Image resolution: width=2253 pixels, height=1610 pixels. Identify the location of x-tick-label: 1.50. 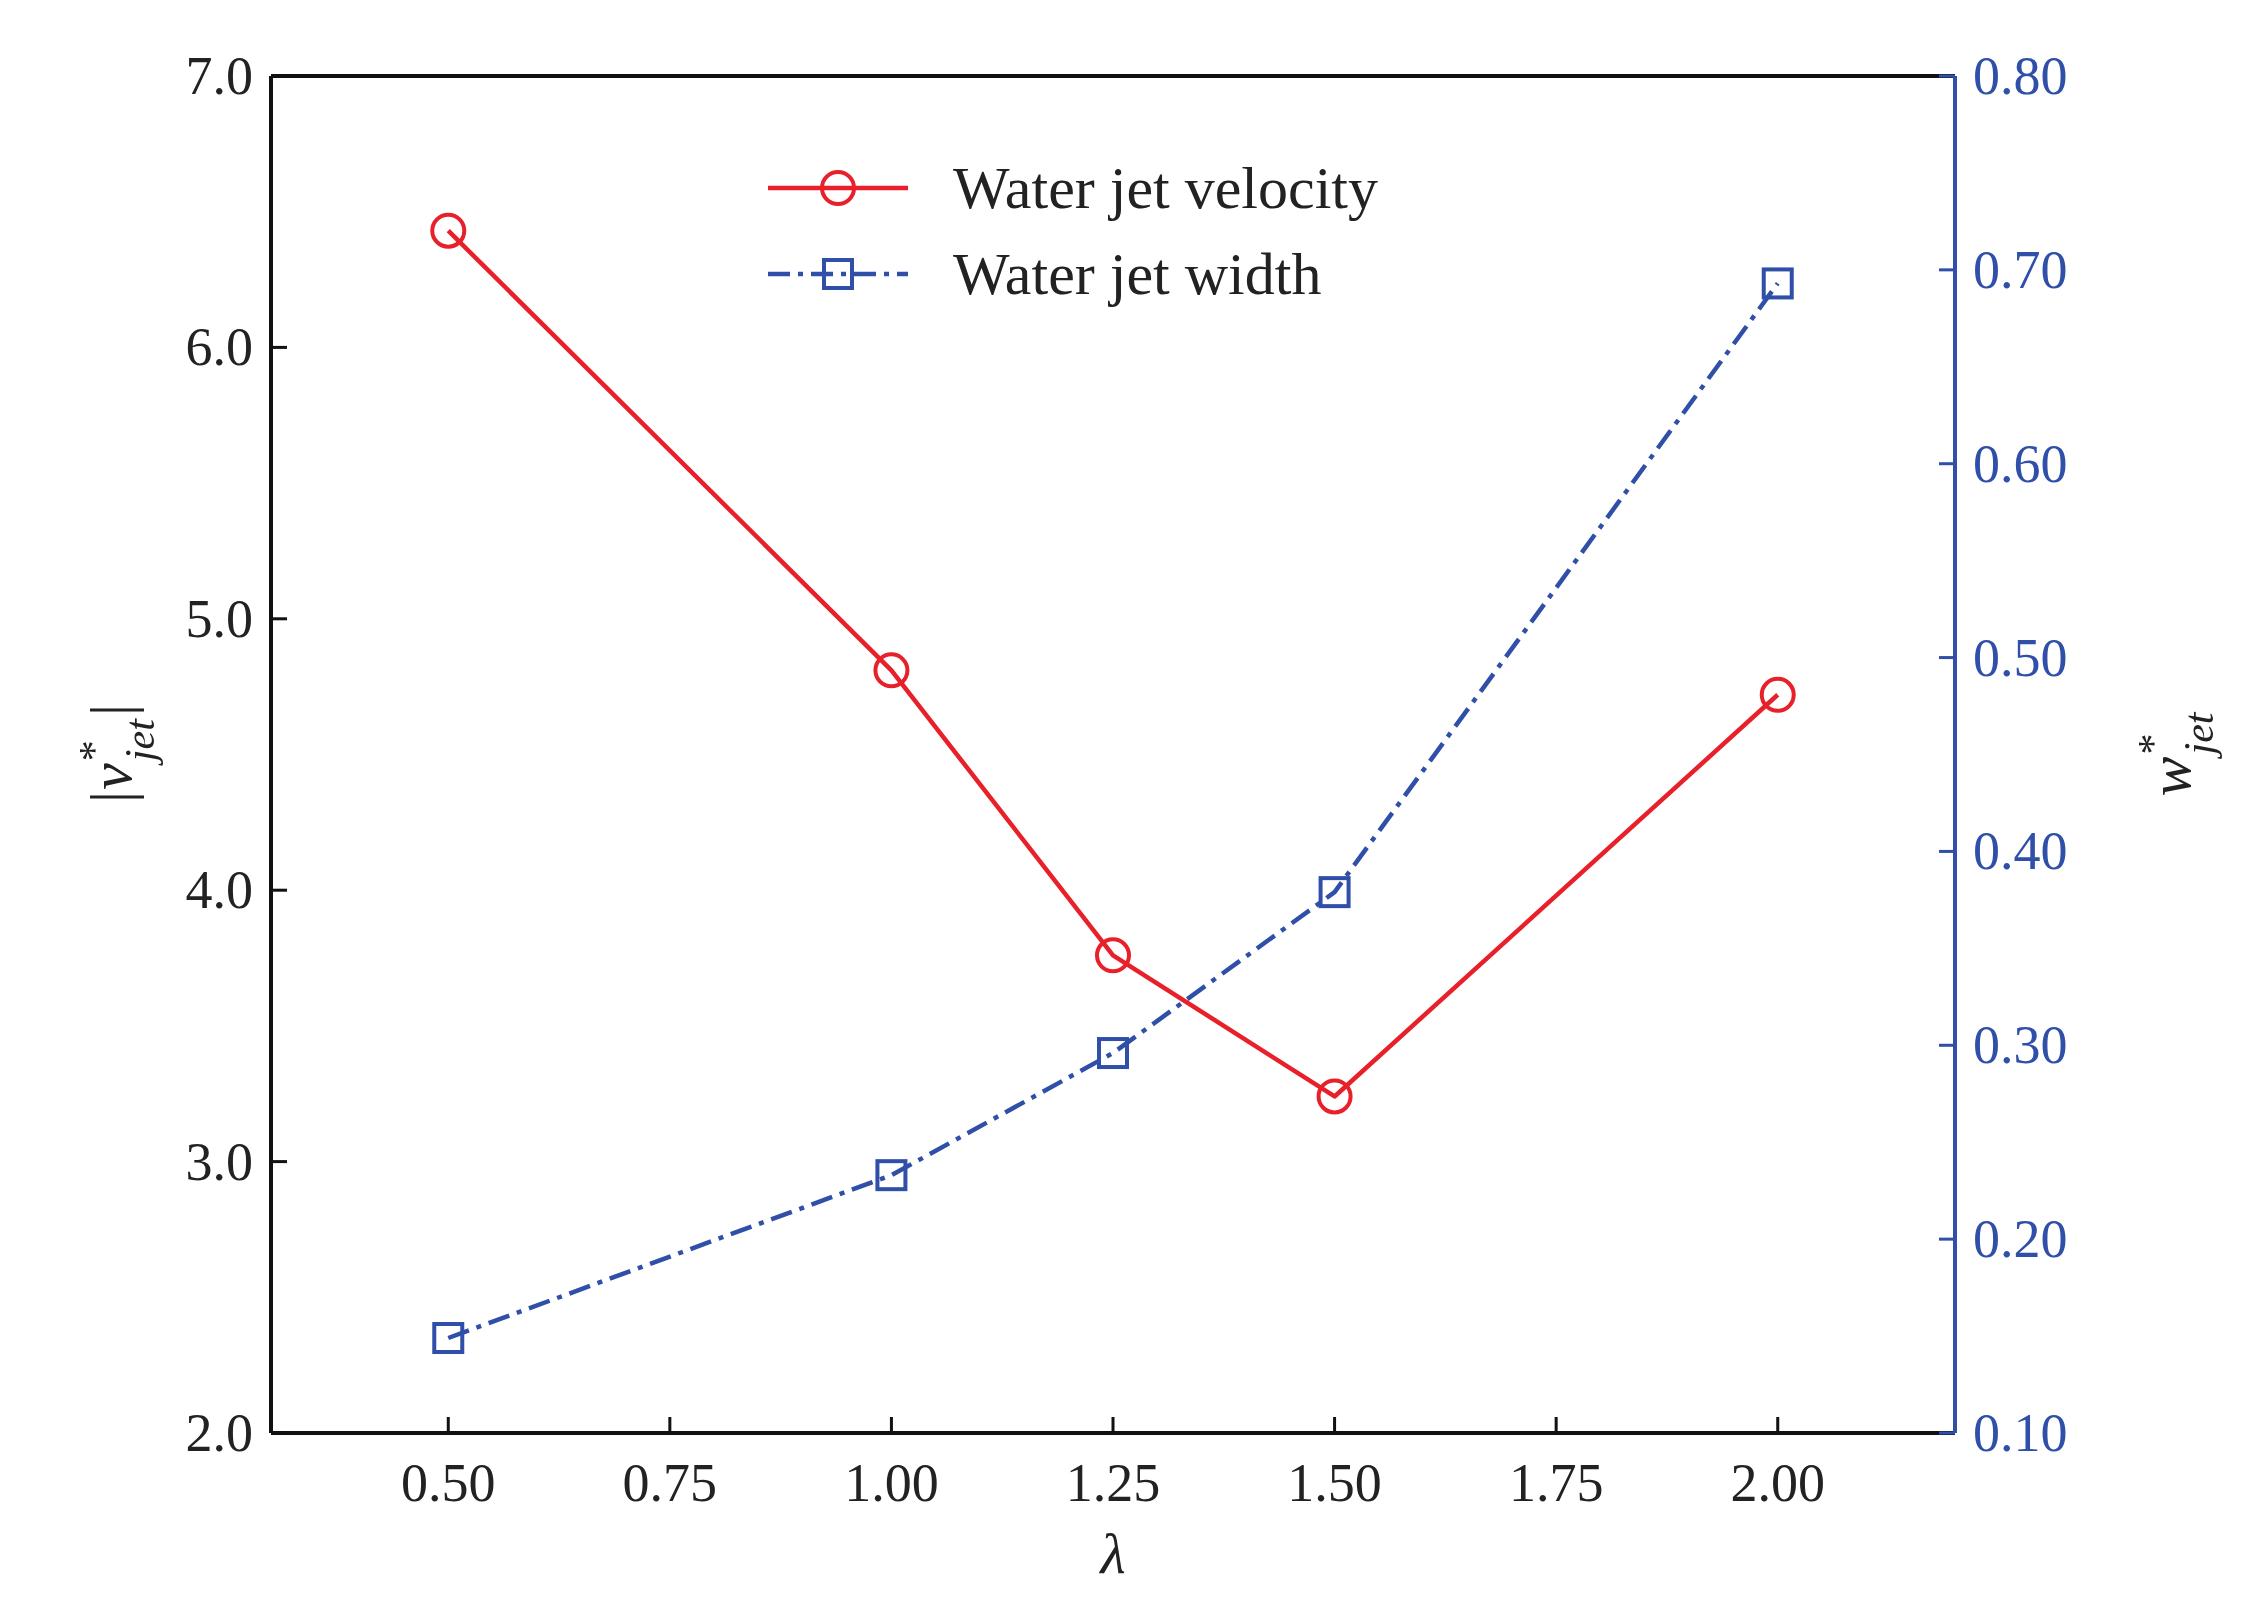
(1334, 1483).